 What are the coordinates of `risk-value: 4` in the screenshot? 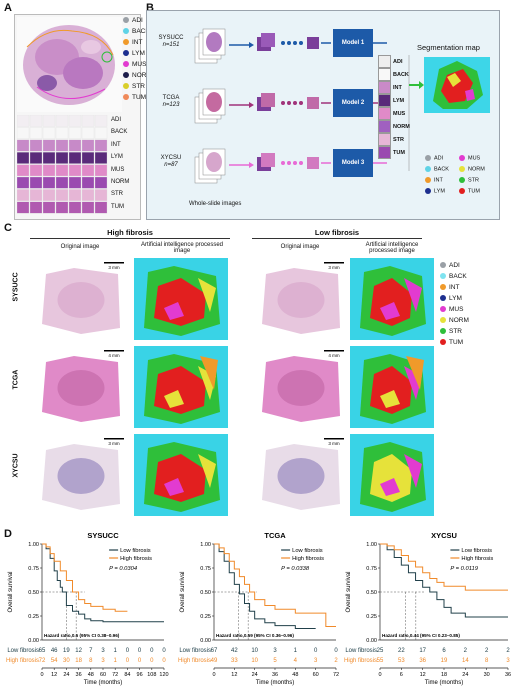 It's located at (296, 661).